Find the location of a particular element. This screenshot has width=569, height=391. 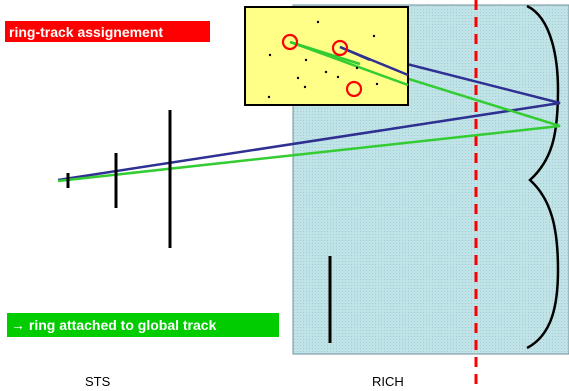

photon-hits is located at coordinates (323, 59).